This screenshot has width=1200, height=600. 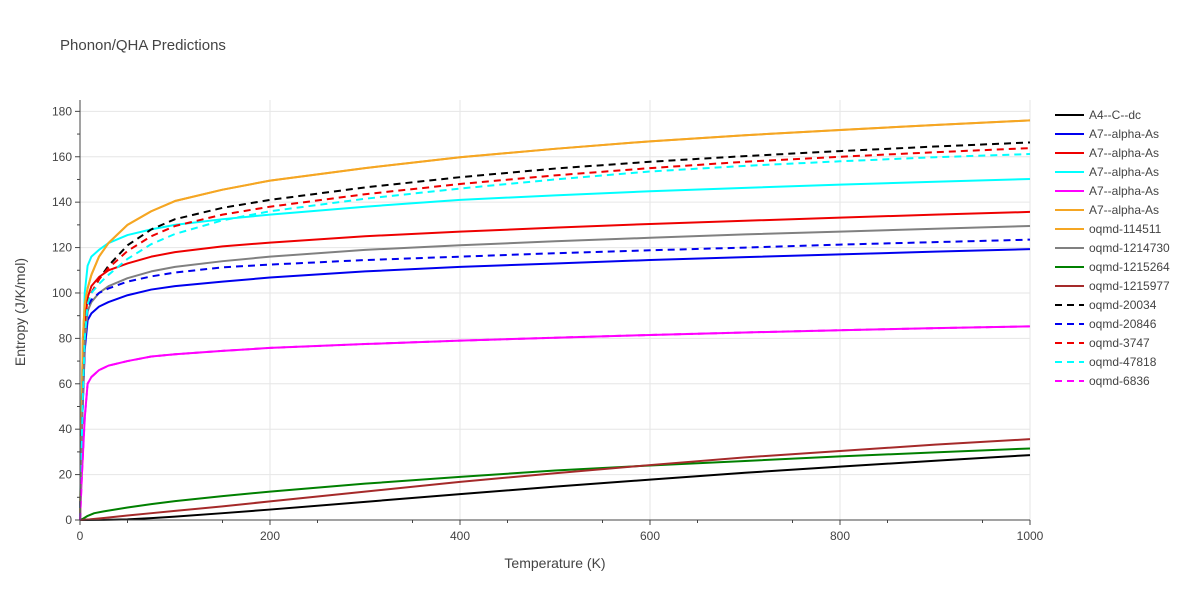 I want to click on x-tick-label: 0, so click(x=80, y=536).